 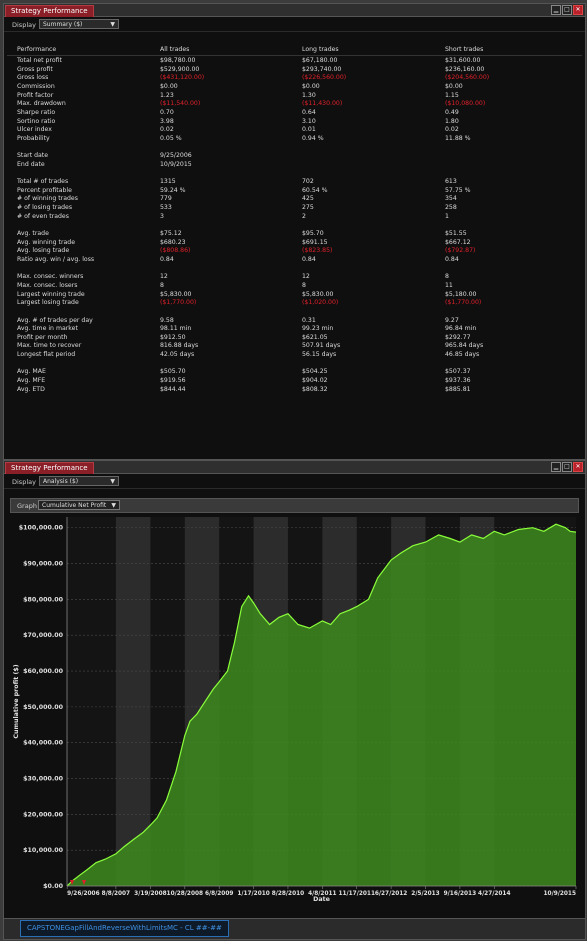 I want to click on x-tick-label: 9/26/2006, so click(x=83, y=894).